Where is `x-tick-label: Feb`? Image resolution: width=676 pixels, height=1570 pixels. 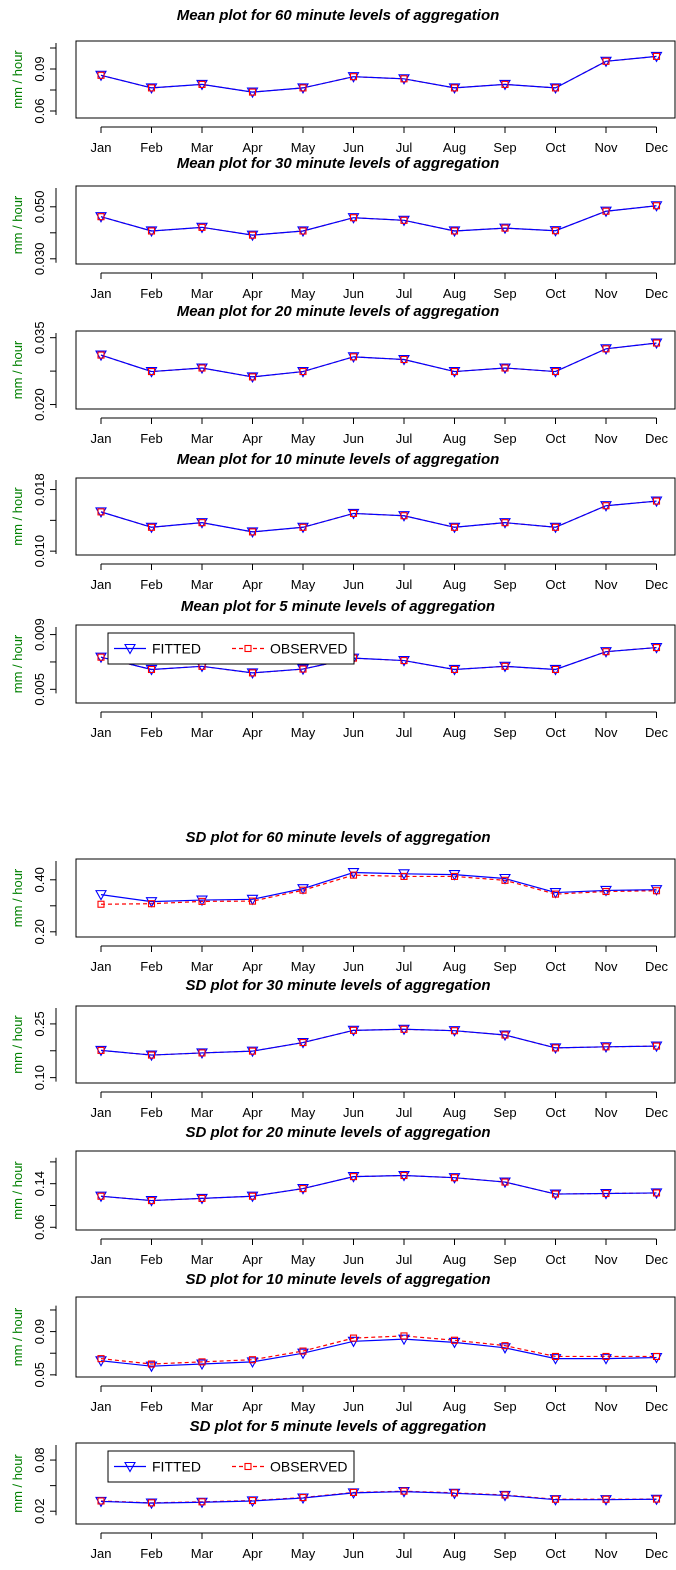 x-tick-label: Feb is located at coordinates (151, 966).